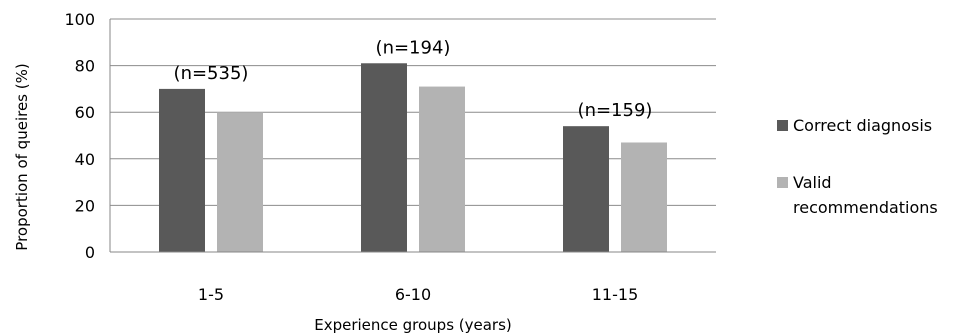  Describe the element at coordinates (862, 125) in the screenshot. I see `legend-label: Correct diagnosis` at that location.